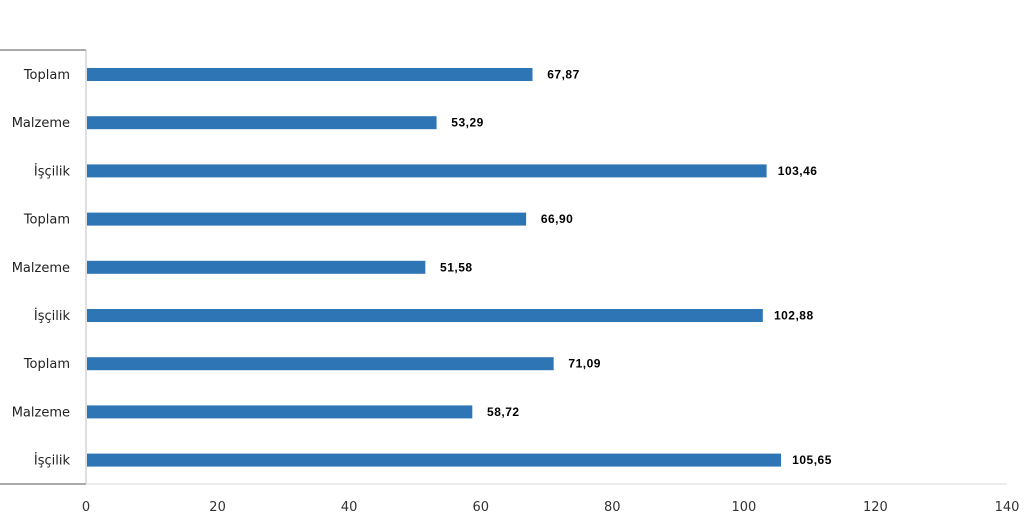 Image resolution: width=1024 pixels, height=520 pixels. I want to click on x-tick-label: 60, so click(480, 507).